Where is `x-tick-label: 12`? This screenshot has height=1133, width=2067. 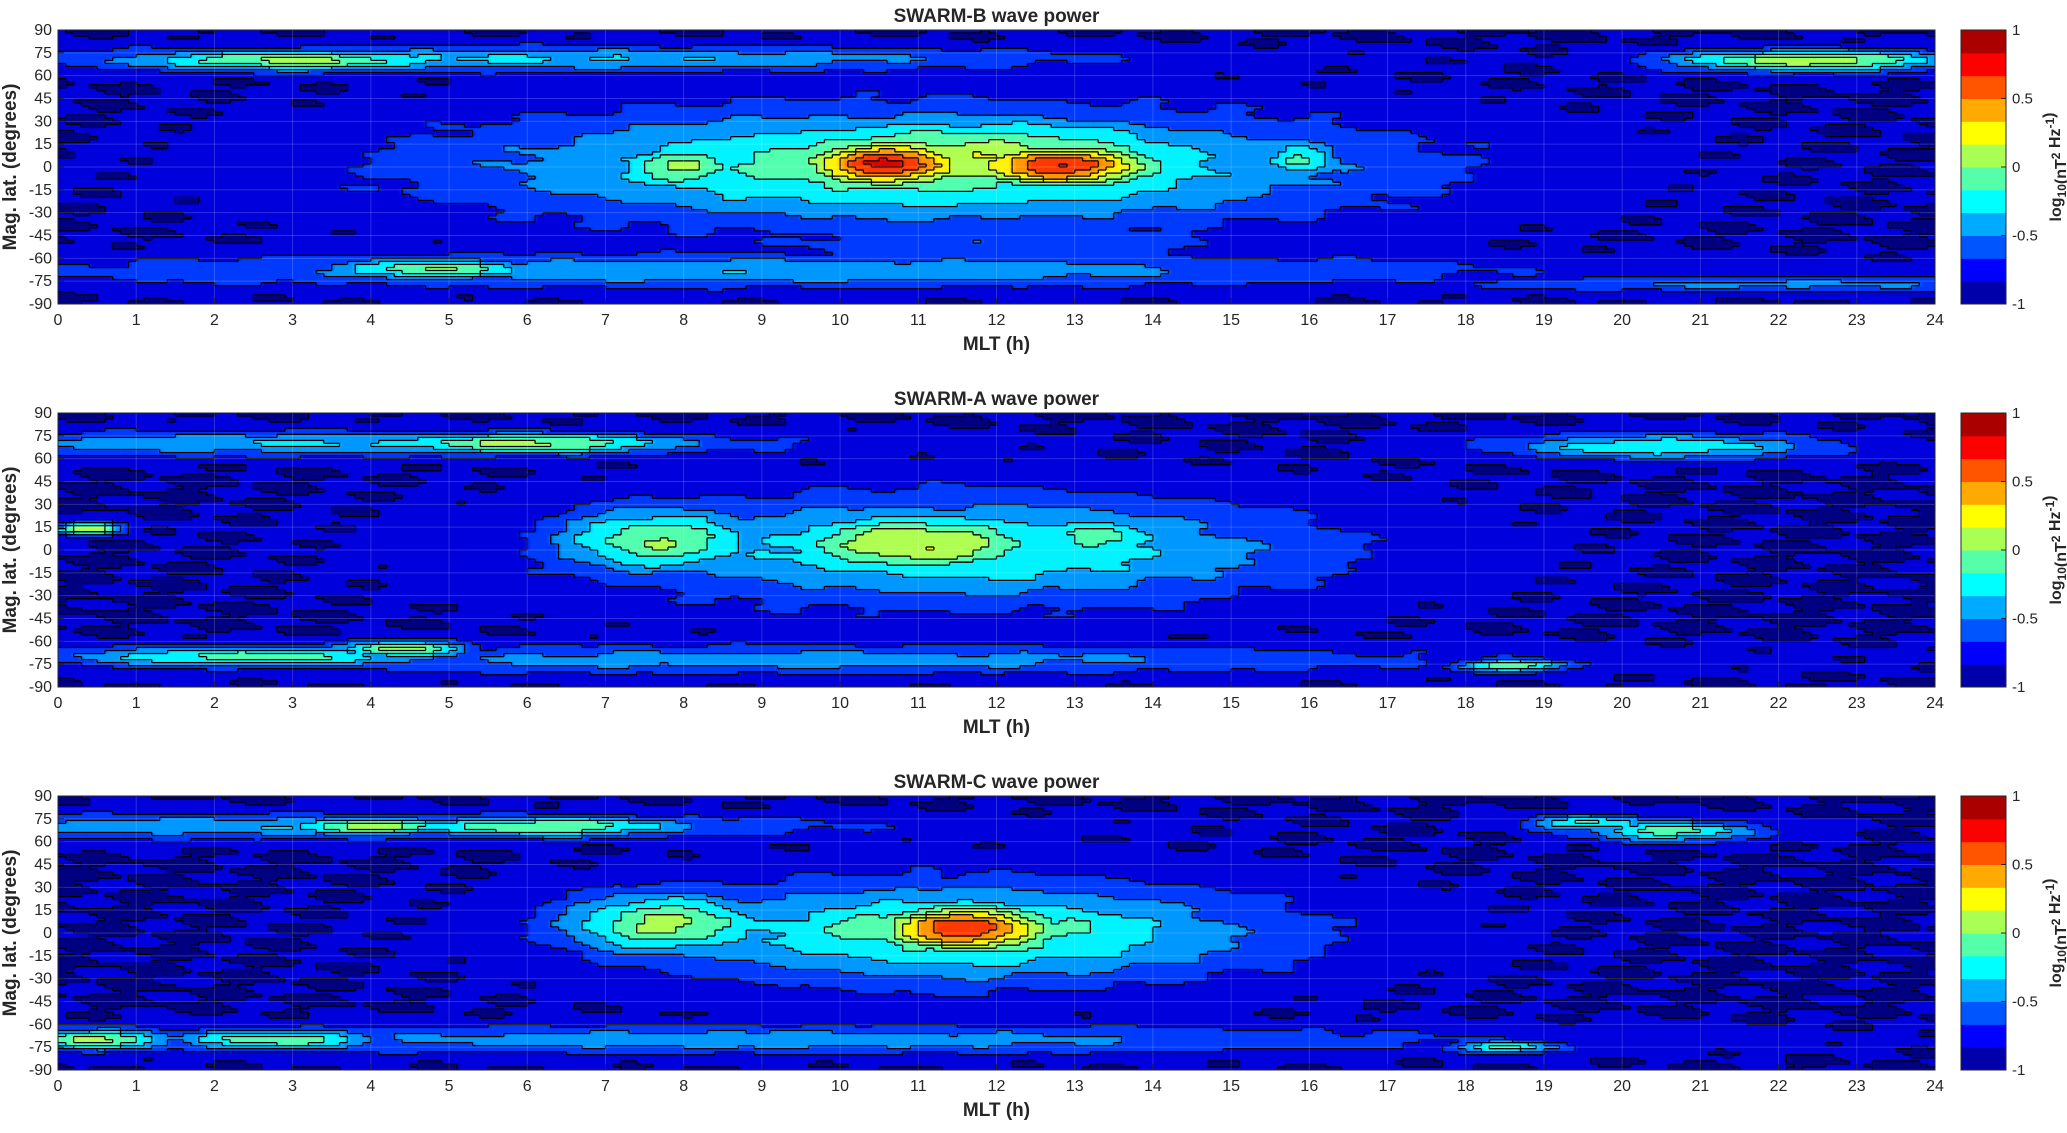
x-tick-label: 12 is located at coordinates (997, 703).